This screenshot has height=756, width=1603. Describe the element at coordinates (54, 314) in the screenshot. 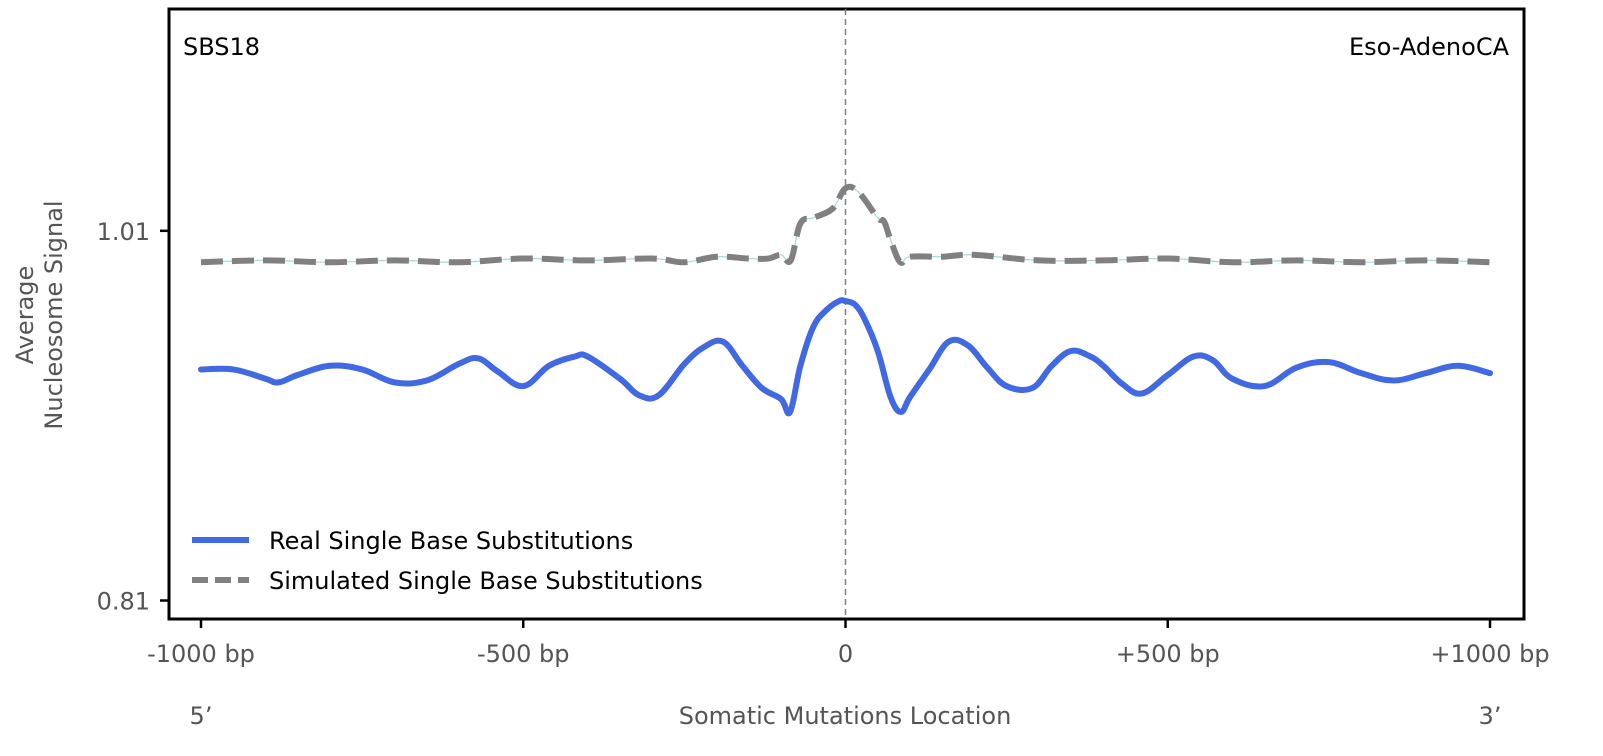

I see `y-axis-title-line2: Nucleosome Signal` at that location.